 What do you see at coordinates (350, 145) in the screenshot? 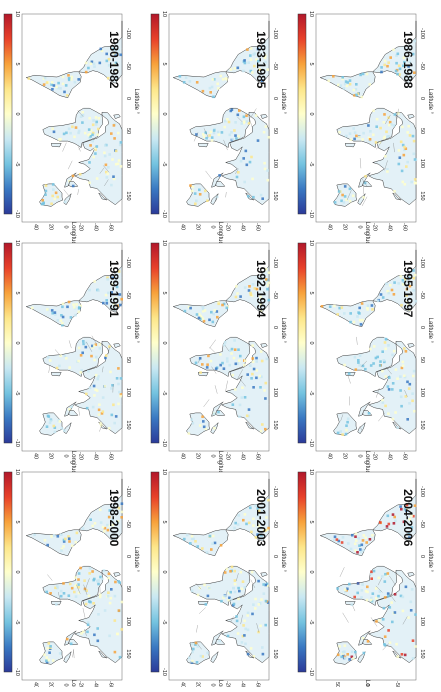
I see `continent-shape` at bounding box center [350, 145].